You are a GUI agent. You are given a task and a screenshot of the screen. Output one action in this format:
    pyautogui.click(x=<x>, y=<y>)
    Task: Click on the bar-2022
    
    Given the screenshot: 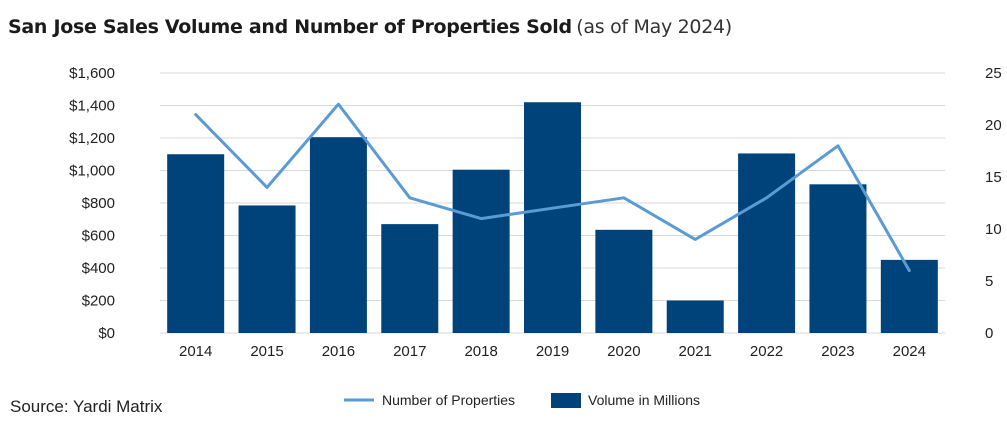 What is the action you would take?
    pyautogui.click(x=767, y=243)
    